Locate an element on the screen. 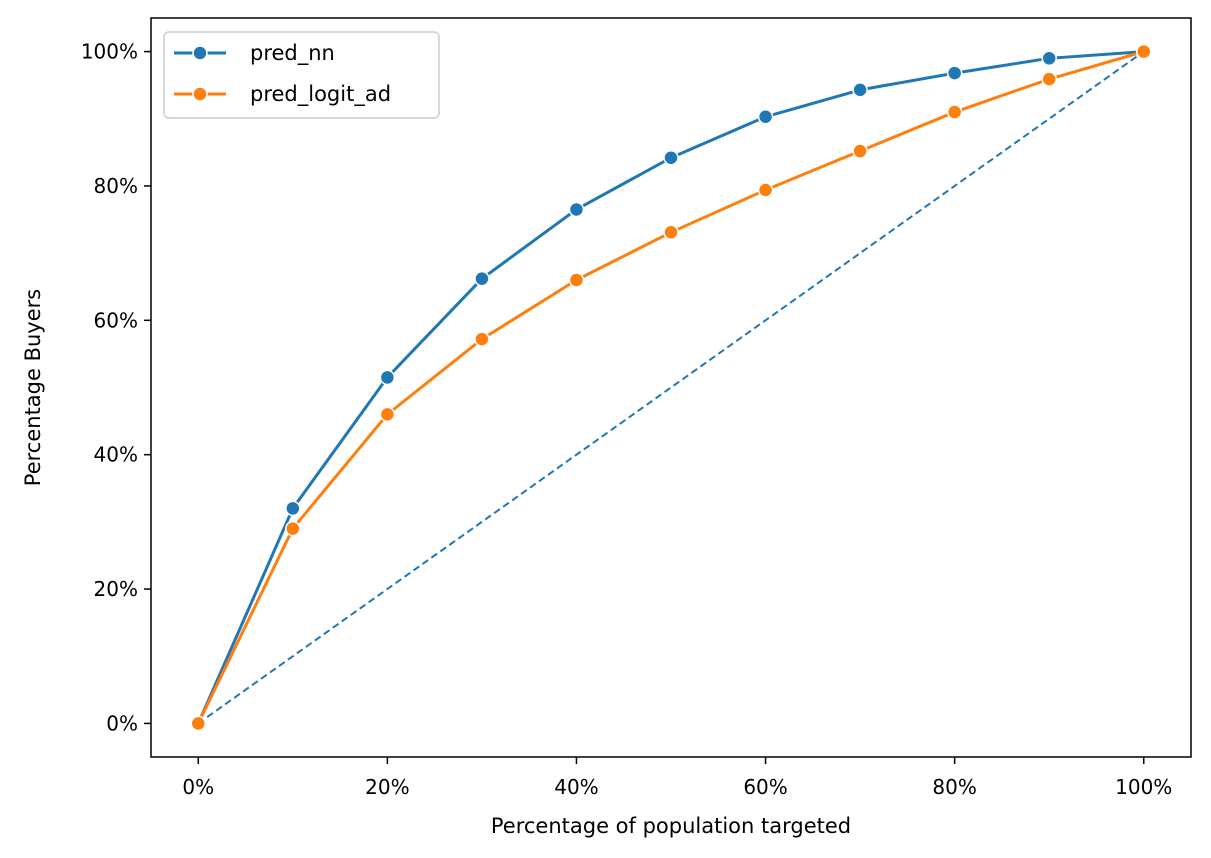 Image resolution: width=1211 pixels, height=858 pixels. y-tick-label: 100% is located at coordinates (109, 52).